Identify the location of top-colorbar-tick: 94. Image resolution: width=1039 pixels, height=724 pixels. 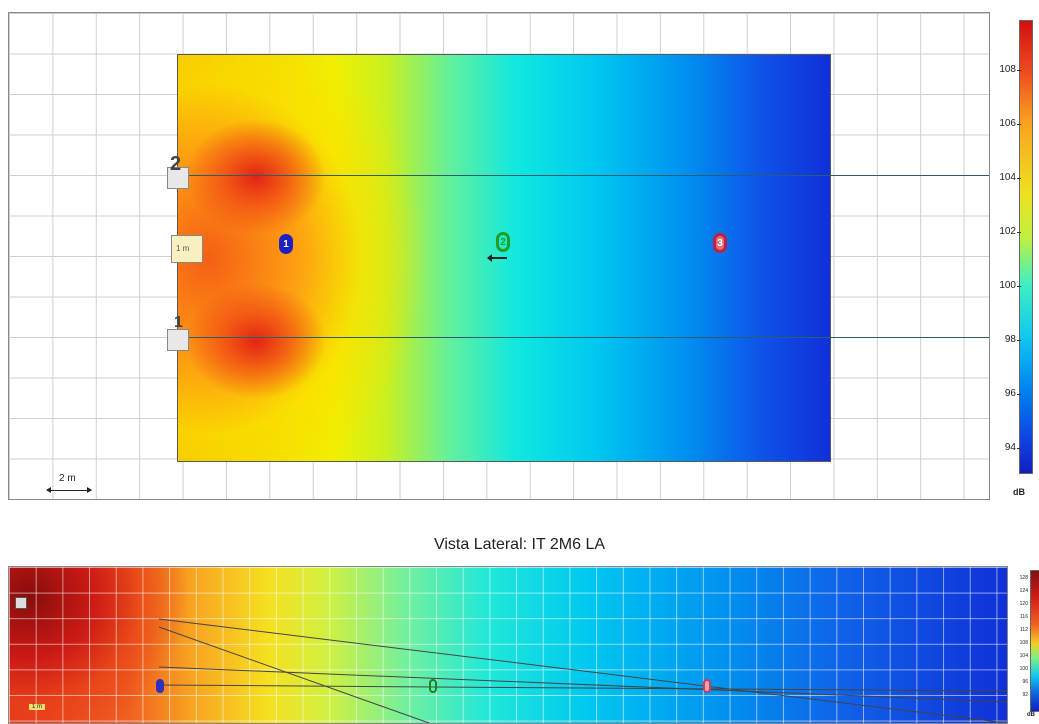
(1005, 447).